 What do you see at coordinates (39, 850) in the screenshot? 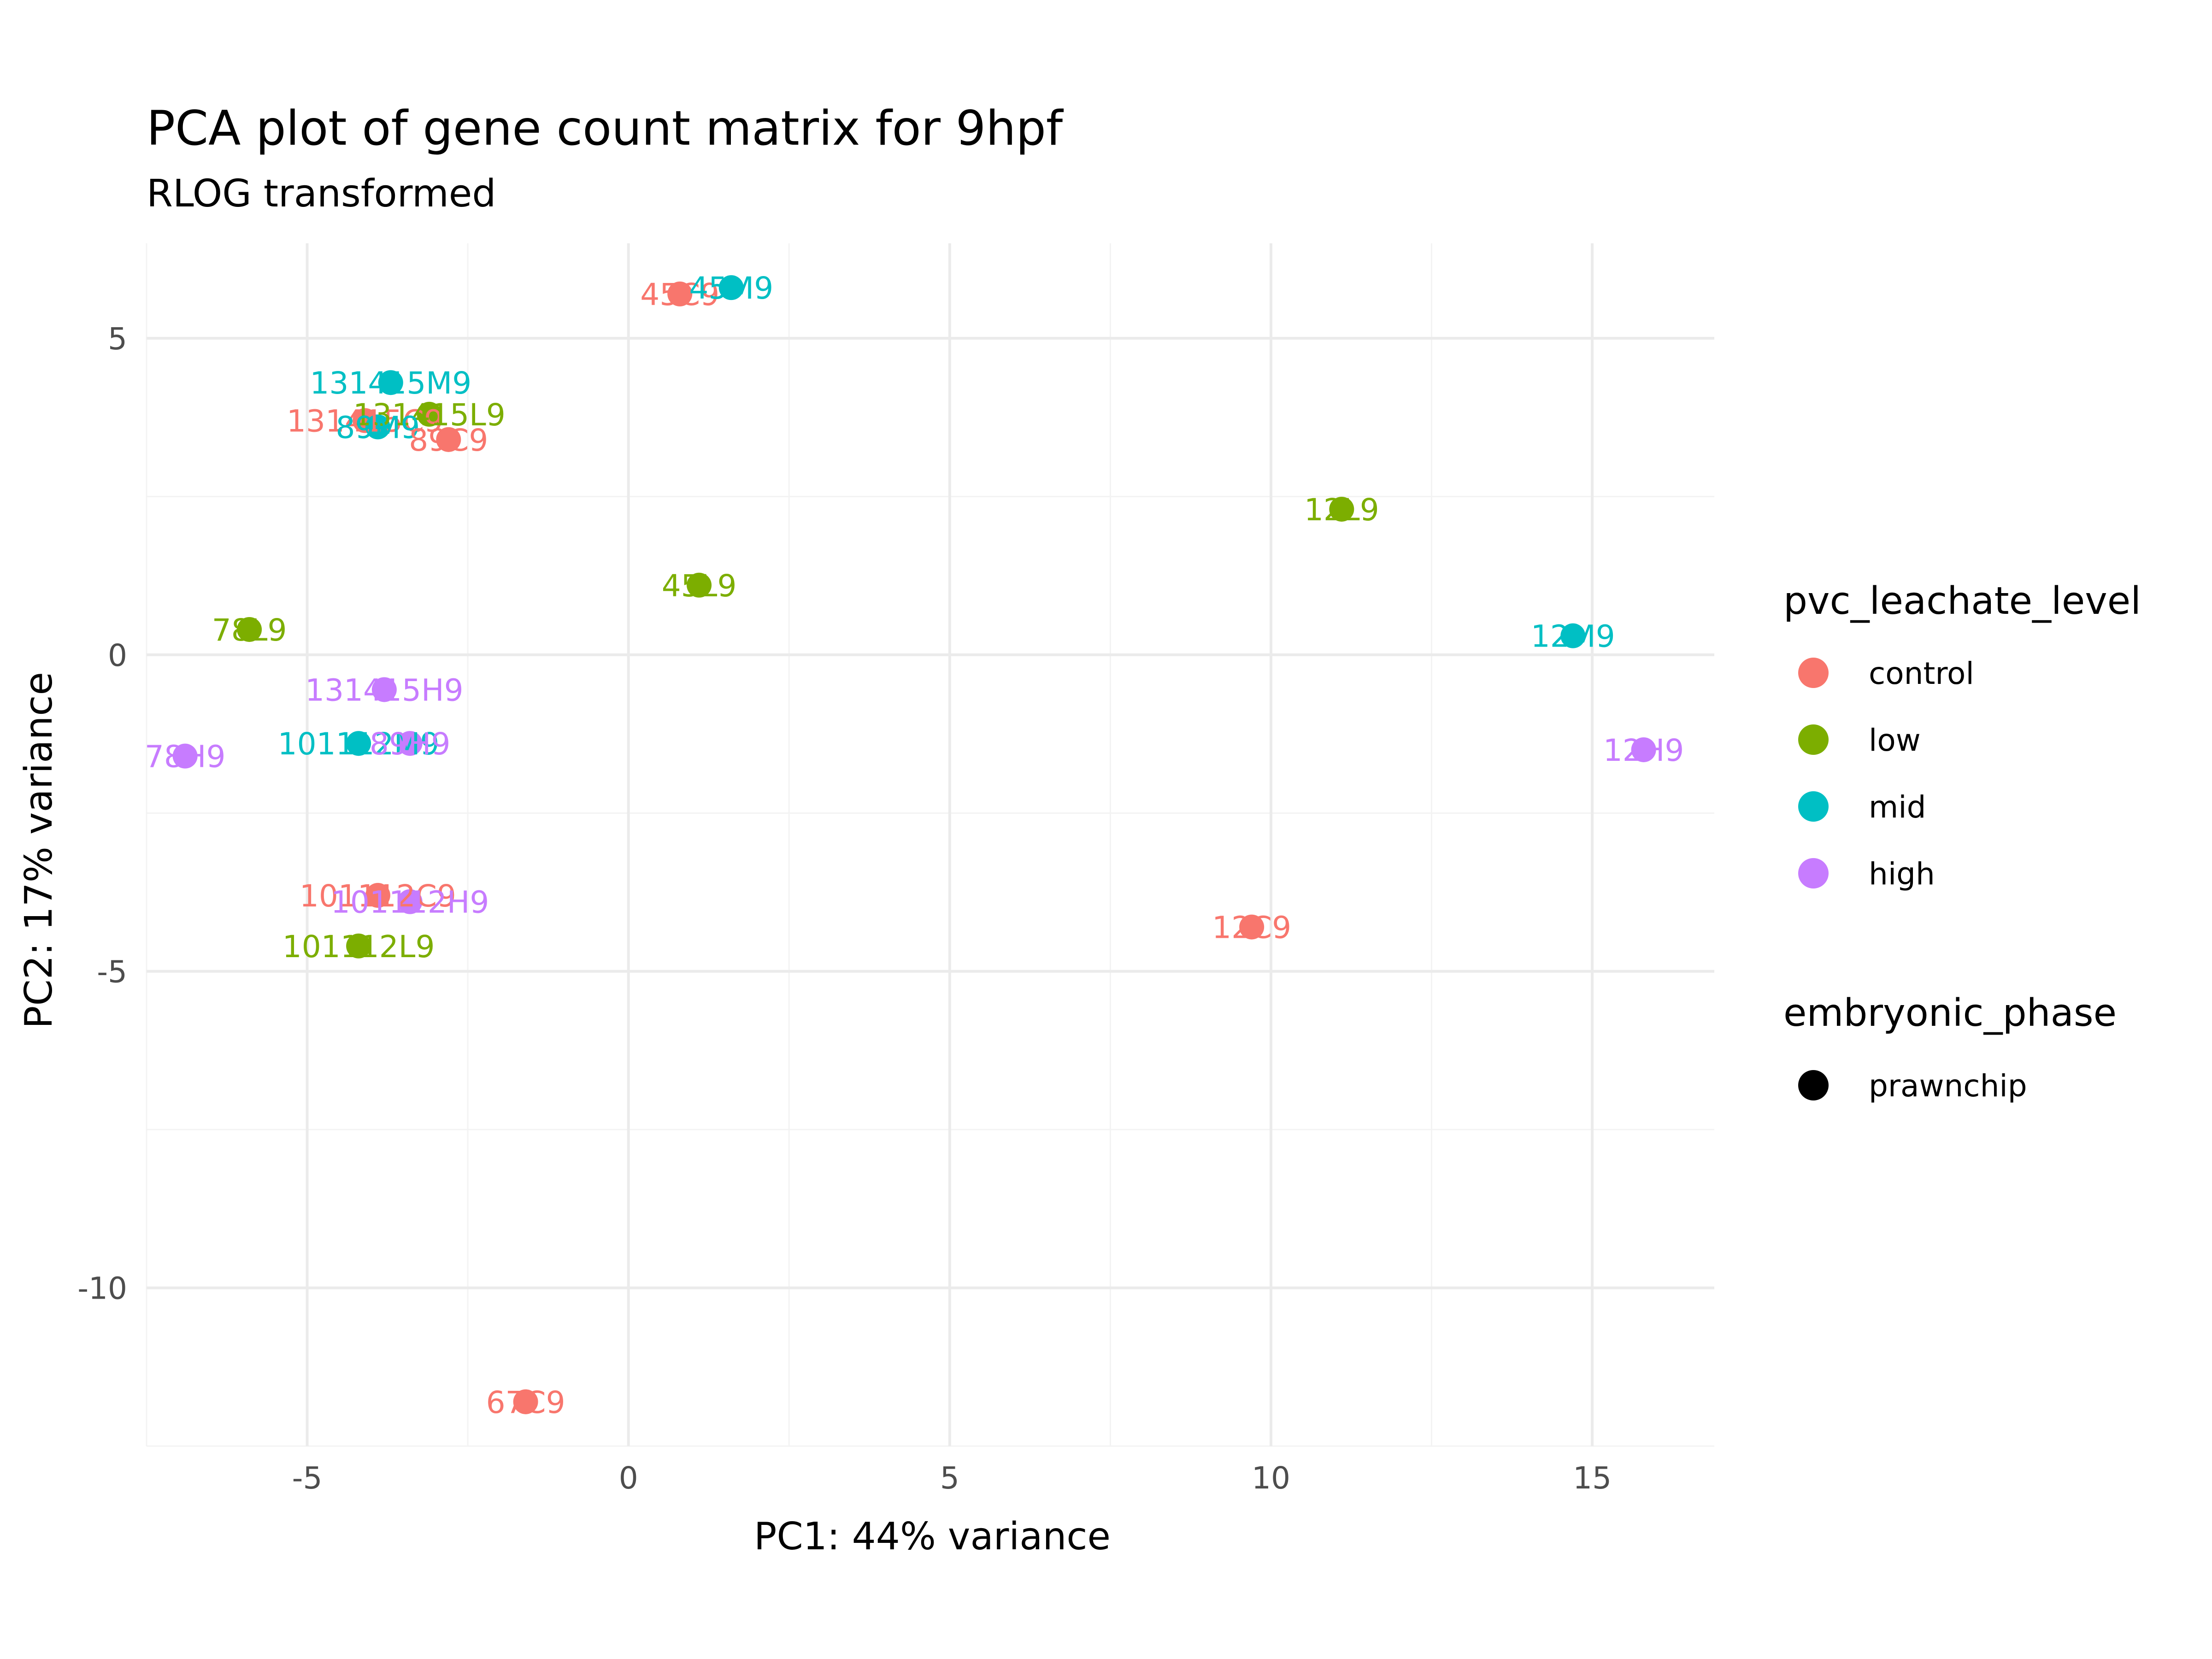
I see `y-axis-title: PC2: 17% variance` at bounding box center [39, 850].